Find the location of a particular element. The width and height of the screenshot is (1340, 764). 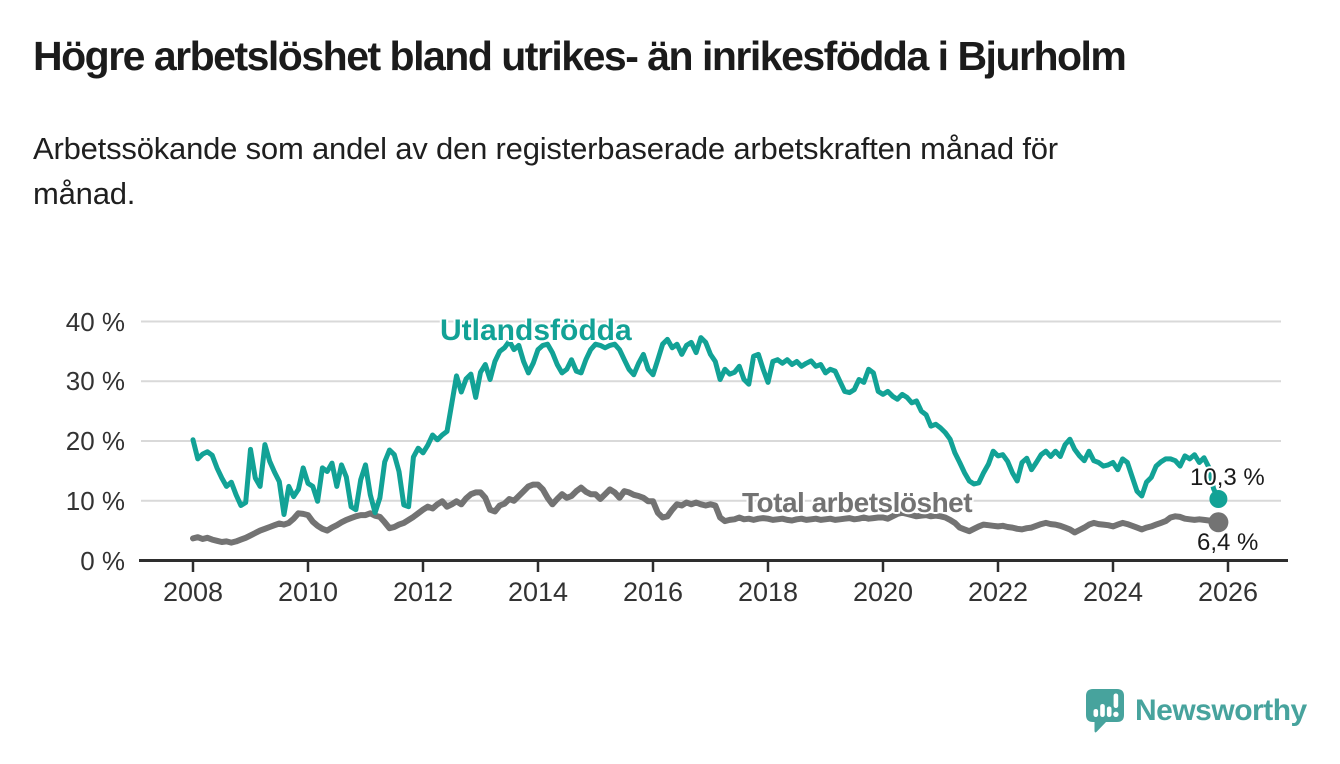

y-axis-label: 20 % is located at coordinates (95, 441).